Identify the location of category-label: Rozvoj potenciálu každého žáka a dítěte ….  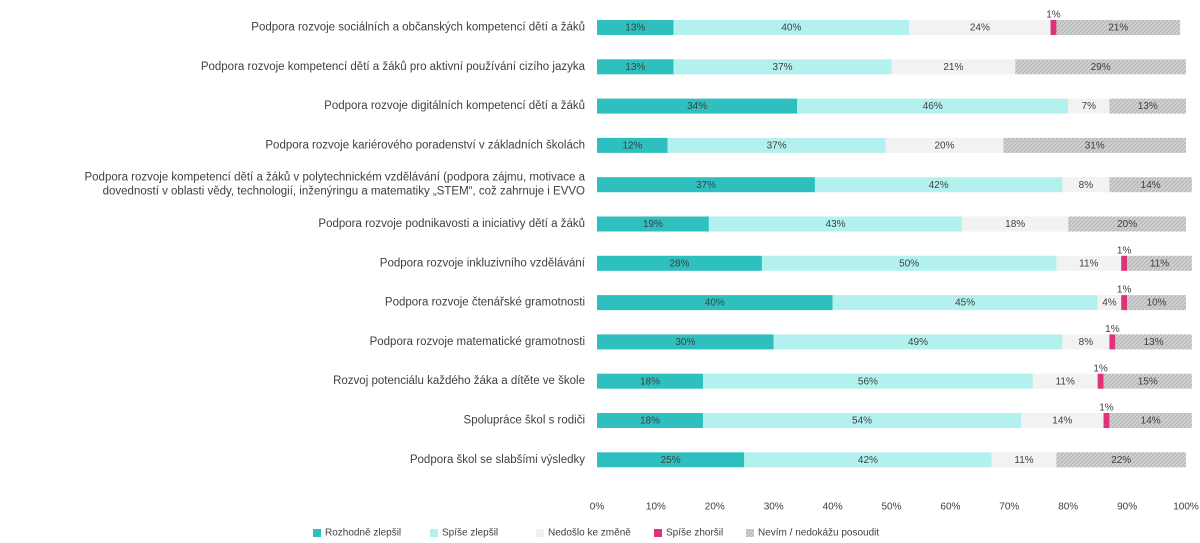
(459, 381).